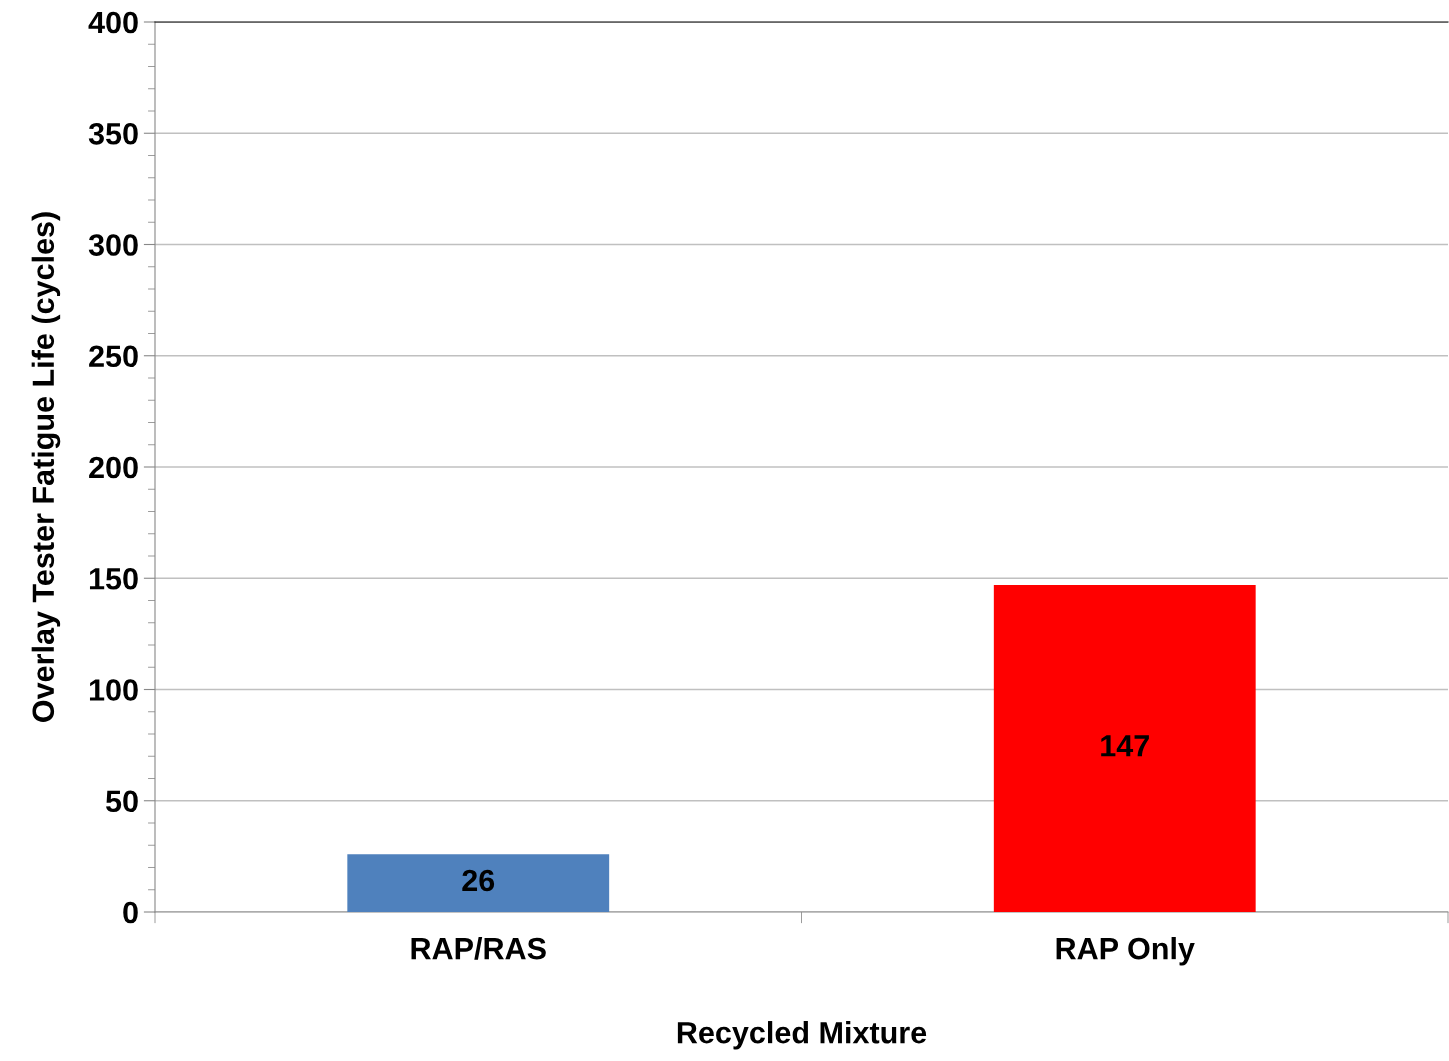 The image size is (1449, 1061). Describe the element at coordinates (1125, 746) in the screenshot. I see `data-label: 147` at that location.